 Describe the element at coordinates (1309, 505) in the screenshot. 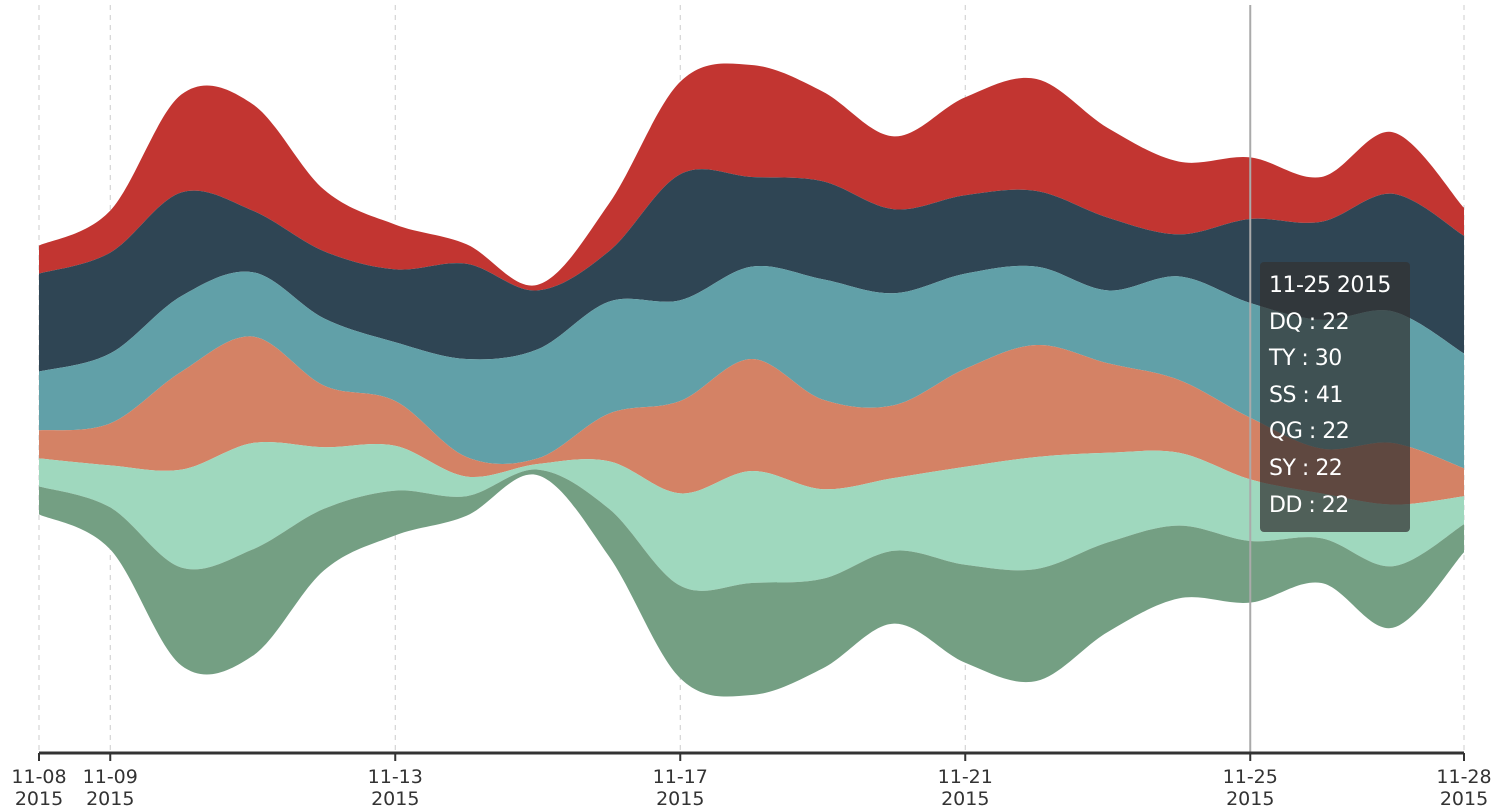

I see `tooltip-row: DD : 22` at that location.